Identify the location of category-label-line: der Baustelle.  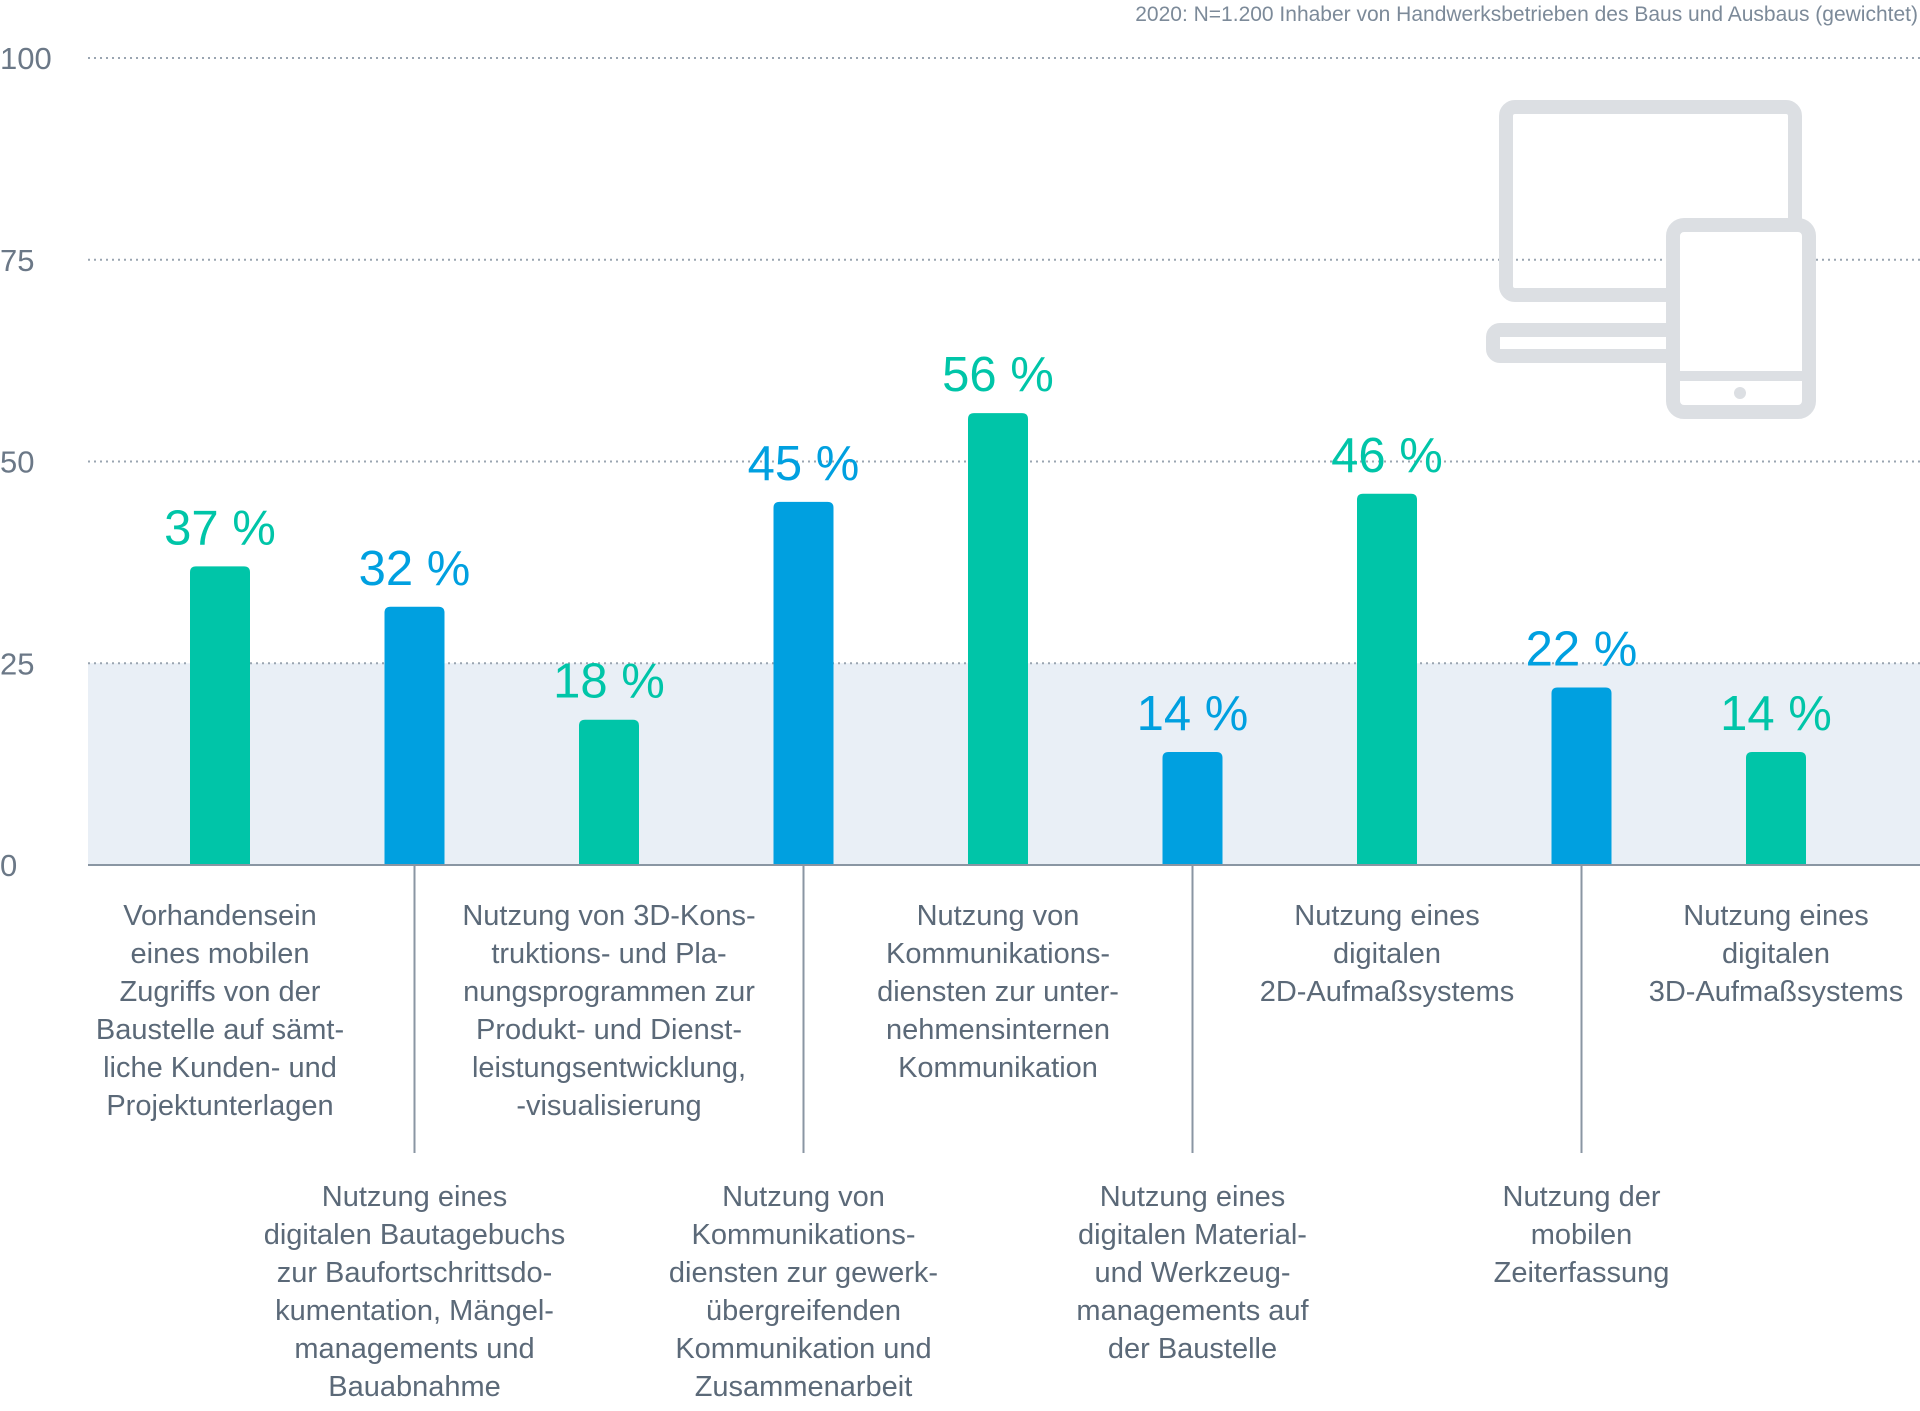
(1192, 1349).